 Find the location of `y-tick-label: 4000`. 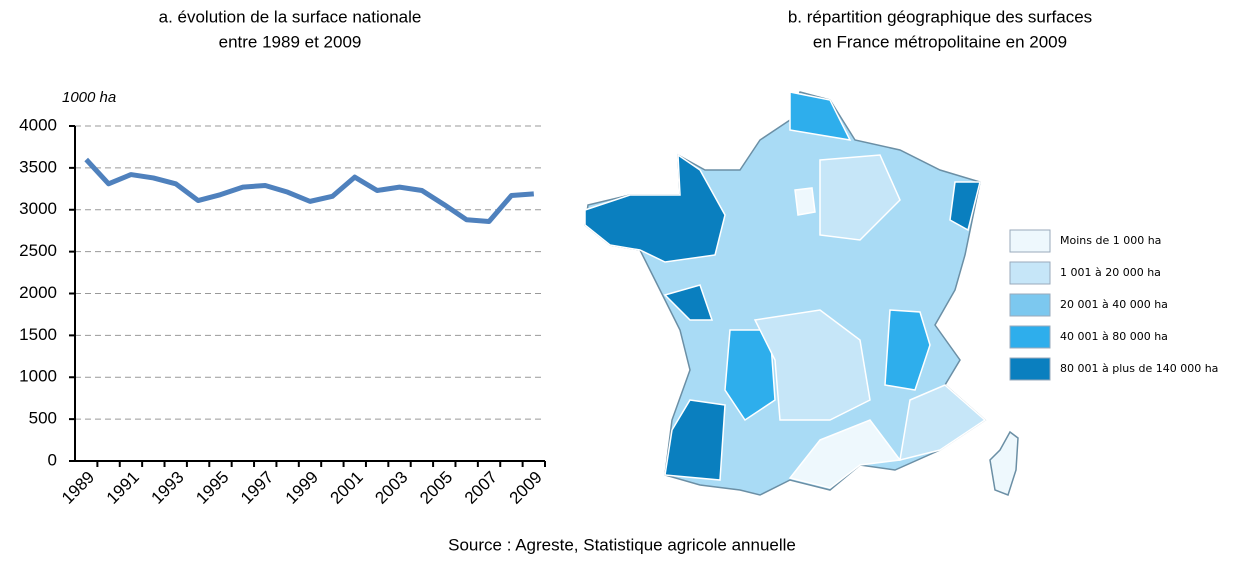

y-tick-label: 4000 is located at coordinates (38, 124).